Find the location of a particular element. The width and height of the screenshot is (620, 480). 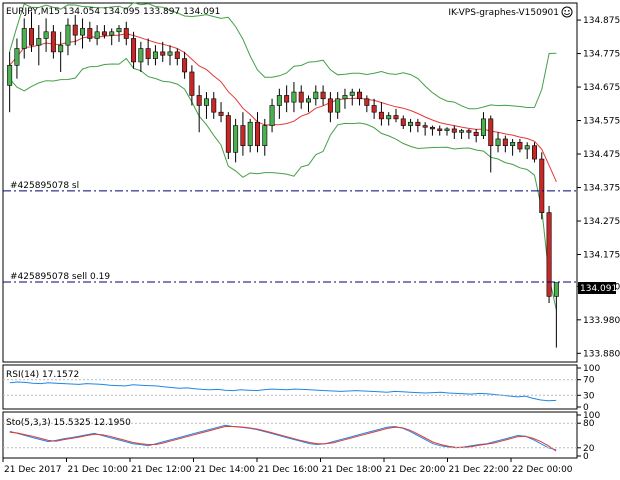

time-label: 21 Dec 12:00 is located at coordinates (161, 470).